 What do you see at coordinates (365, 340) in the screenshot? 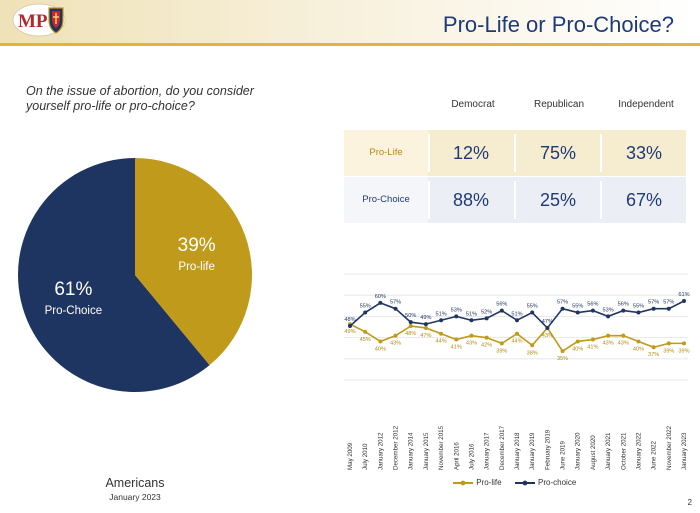
I see `data-label: 45%` at bounding box center [365, 340].